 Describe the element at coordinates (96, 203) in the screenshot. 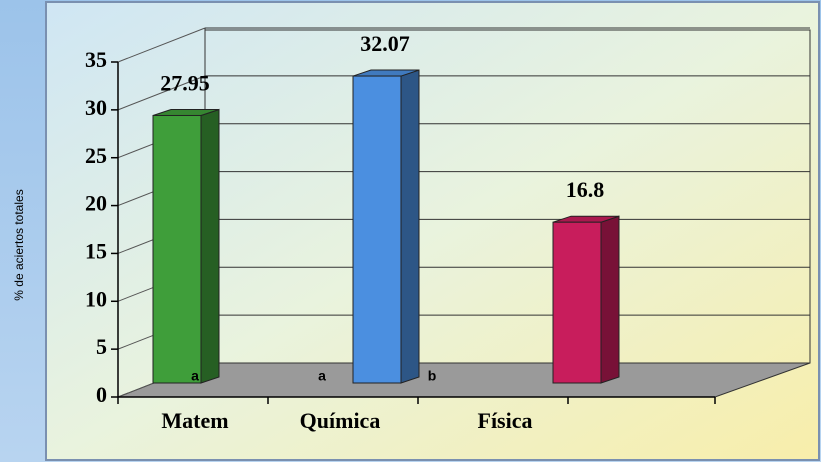

I see `y-tick-label: 20` at that location.